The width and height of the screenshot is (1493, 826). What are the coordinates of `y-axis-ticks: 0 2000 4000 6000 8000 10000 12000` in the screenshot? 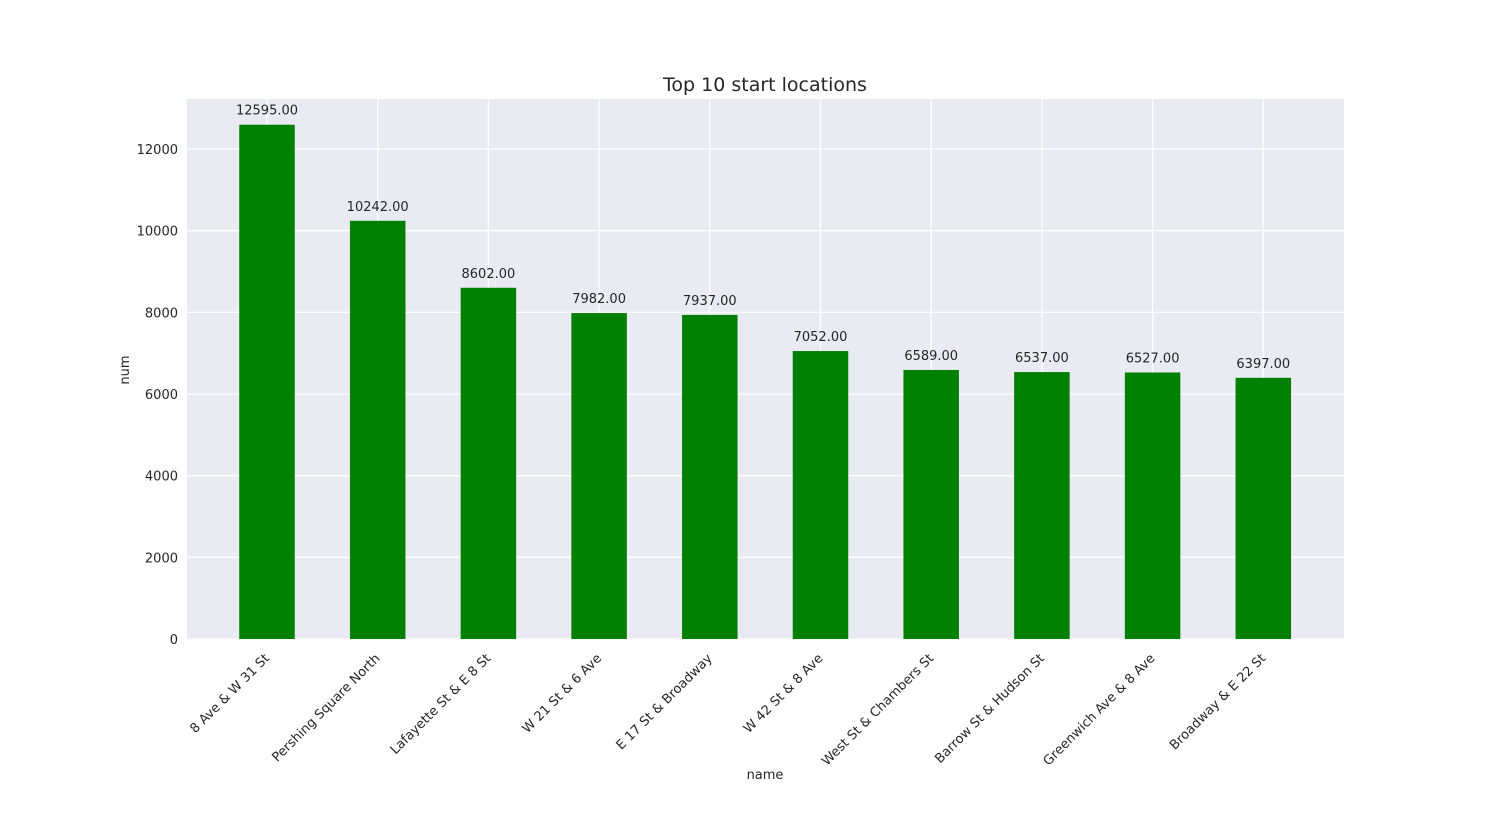 It's located at (157, 395).